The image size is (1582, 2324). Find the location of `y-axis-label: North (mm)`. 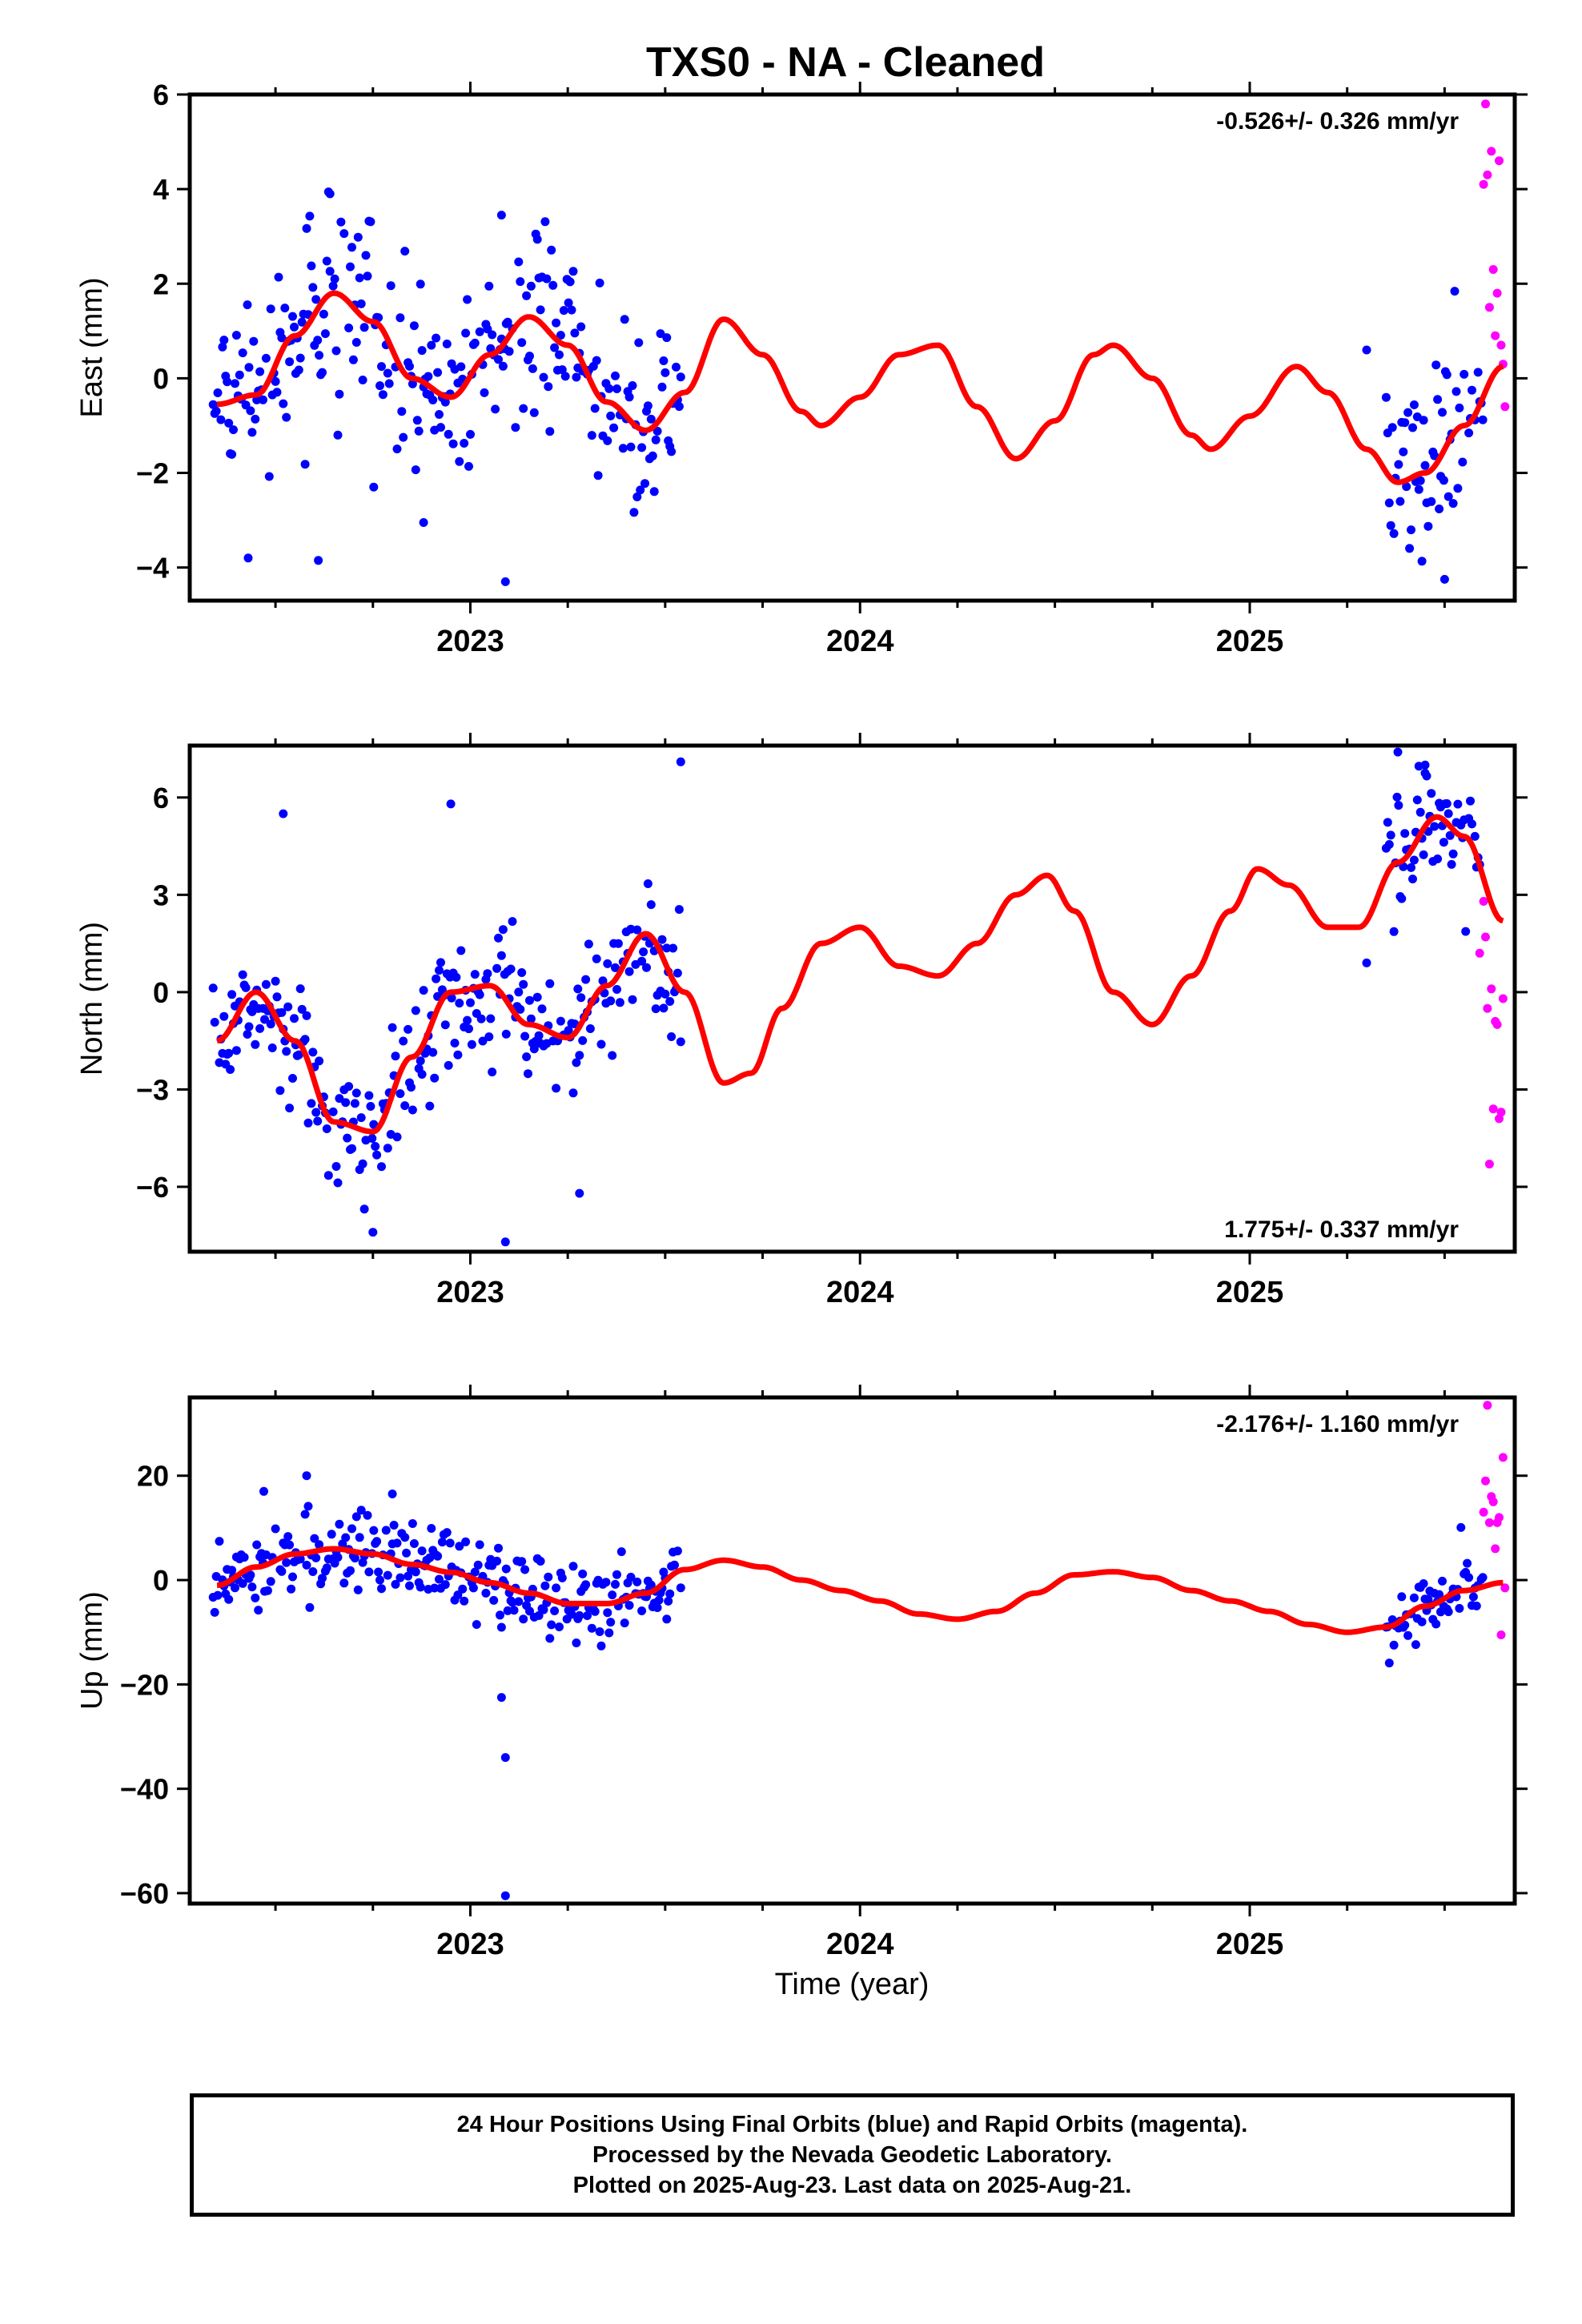

y-axis-label: North (mm) is located at coordinates (92, 999).